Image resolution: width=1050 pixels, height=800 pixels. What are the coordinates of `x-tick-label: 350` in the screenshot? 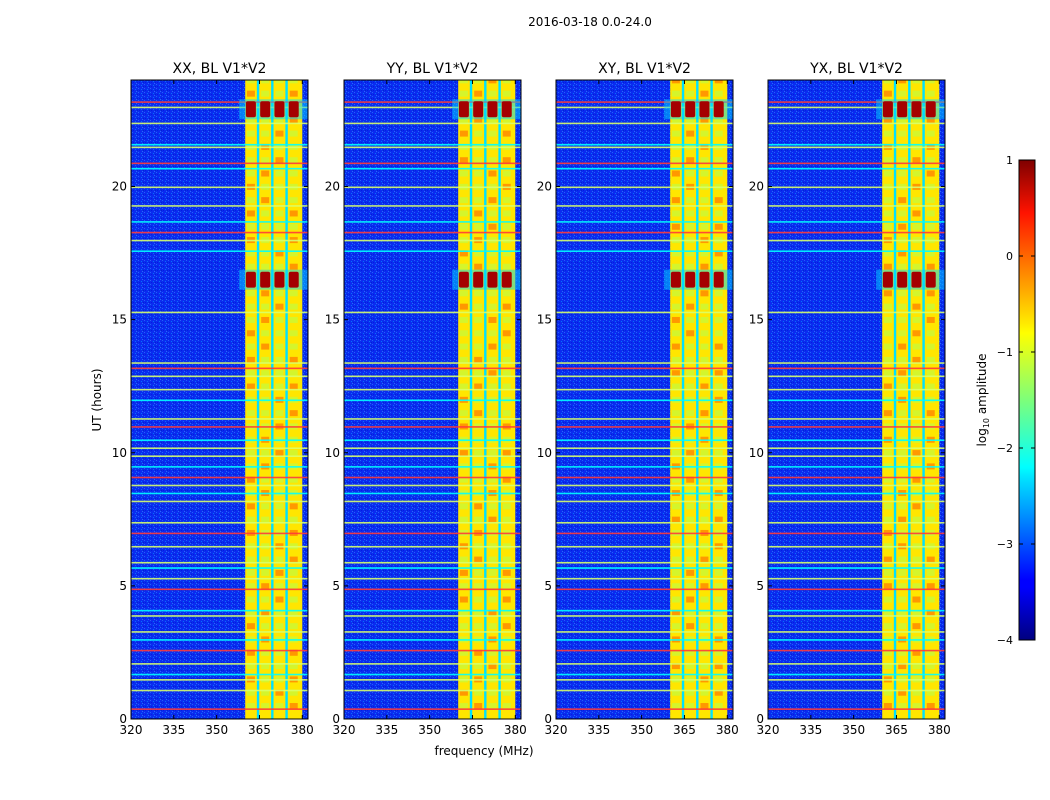 It's located at (429, 730).